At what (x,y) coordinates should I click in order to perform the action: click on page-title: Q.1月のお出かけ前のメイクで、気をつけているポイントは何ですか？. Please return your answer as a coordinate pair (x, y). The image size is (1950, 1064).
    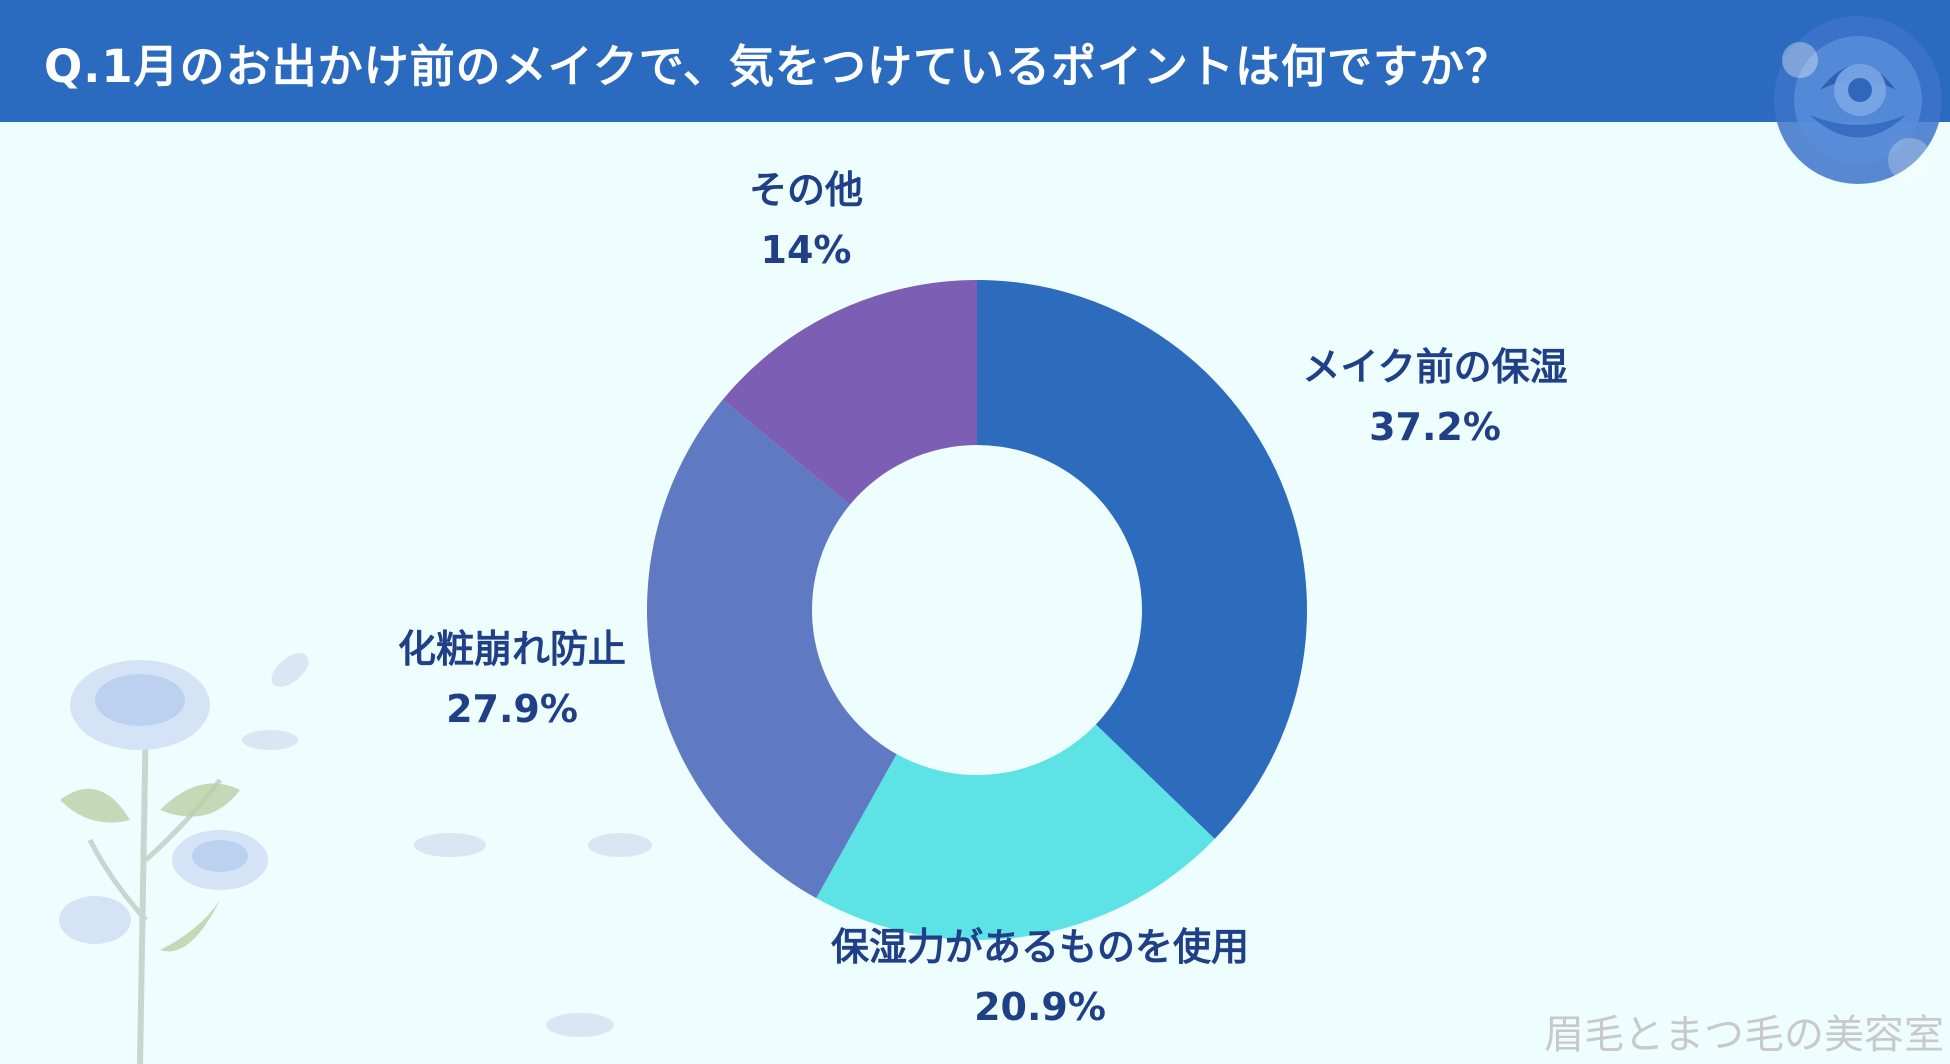
    Looking at the image, I should click on (777, 66).